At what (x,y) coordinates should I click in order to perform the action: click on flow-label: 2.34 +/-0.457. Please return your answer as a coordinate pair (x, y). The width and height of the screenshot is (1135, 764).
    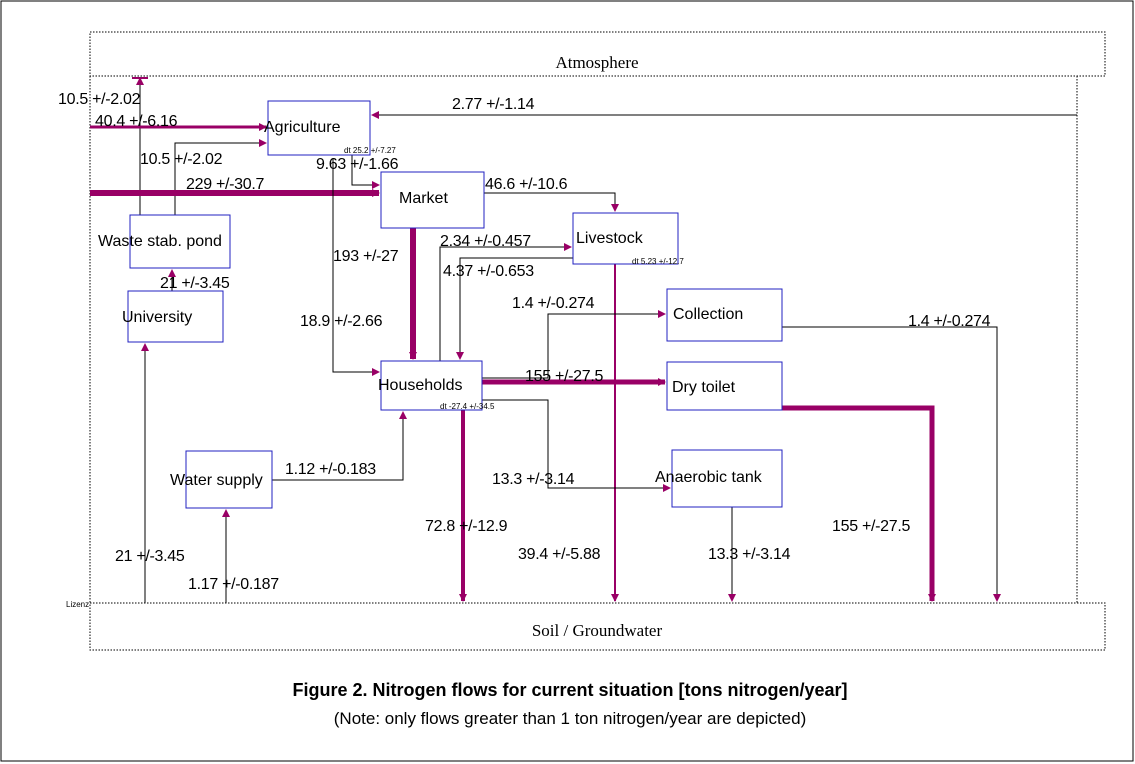
    Looking at the image, I should click on (485, 241).